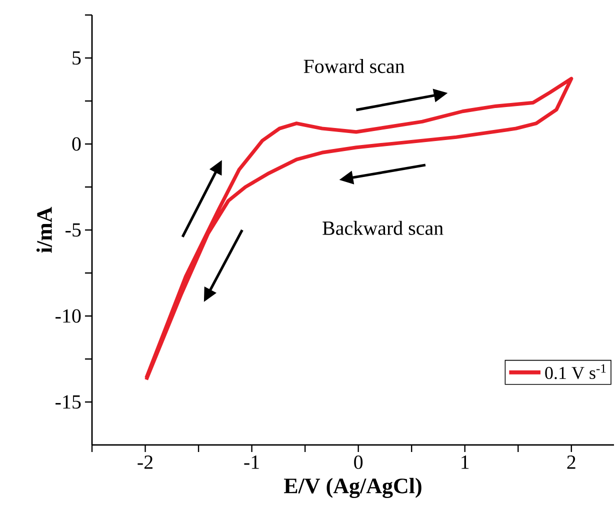 This screenshot has height=529, width=616. What do you see at coordinates (76, 144) in the screenshot?
I see `y-tick-label: 0` at bounding box center [76, 144].